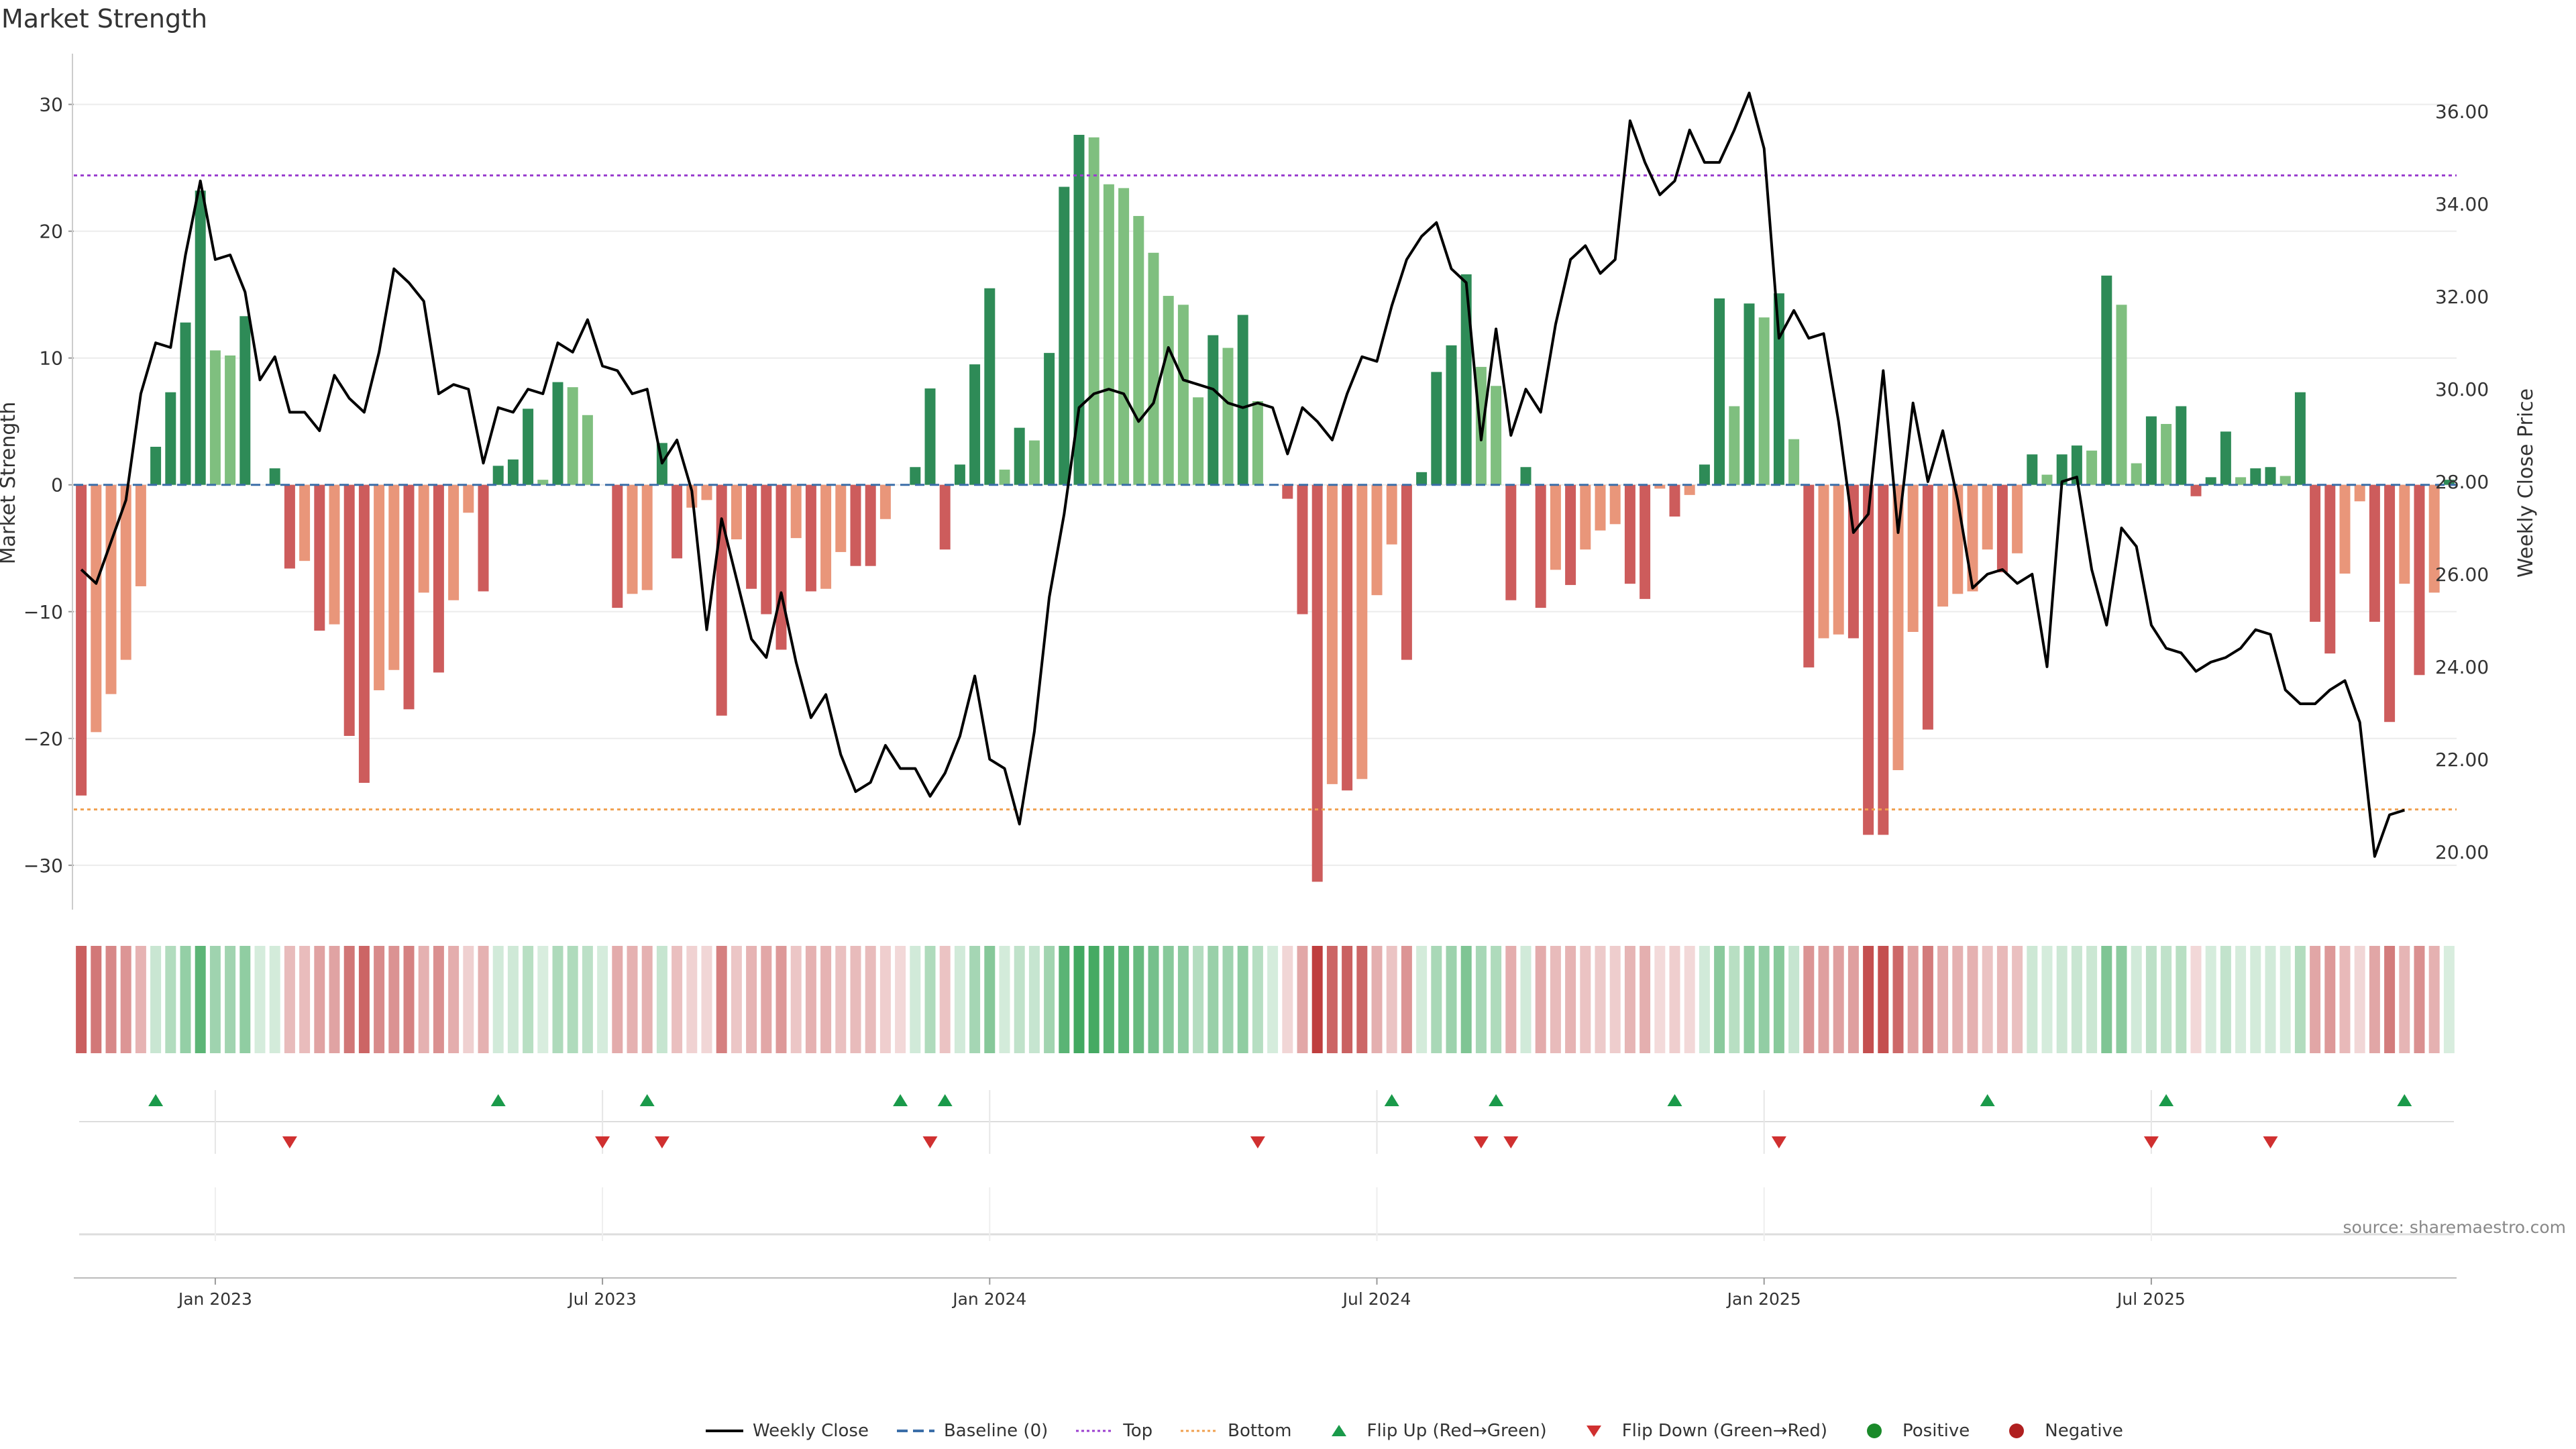 Image resolution: width=2576 pixels, height=1449 pixels. What do you see at coordinates (1724, 1431) in the screenshot?
I see `legend-label: Flip Down (Green→Red)` at bounding box center [1724, 1431].